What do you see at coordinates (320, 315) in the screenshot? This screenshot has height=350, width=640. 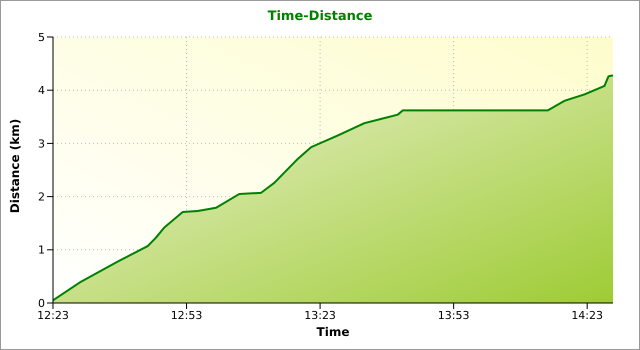 I see `x-tick-label: 13:23` at bounding box center [320, 315].